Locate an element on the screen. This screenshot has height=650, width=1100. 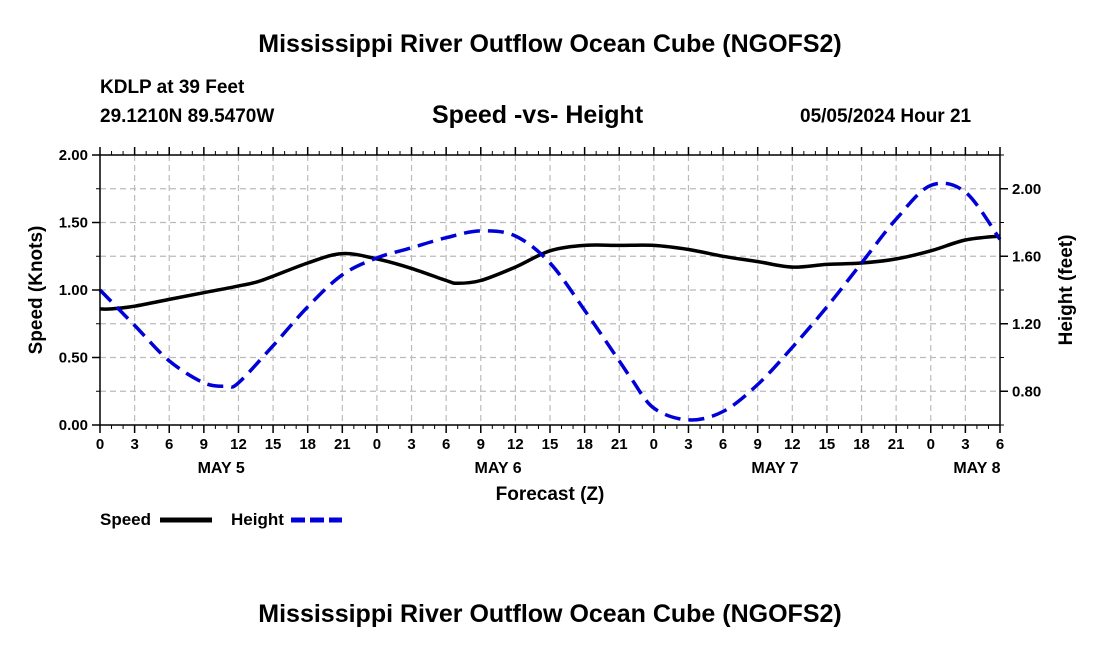
x-axis-title: Forecast (Z) is located at coordinates (550, 494).